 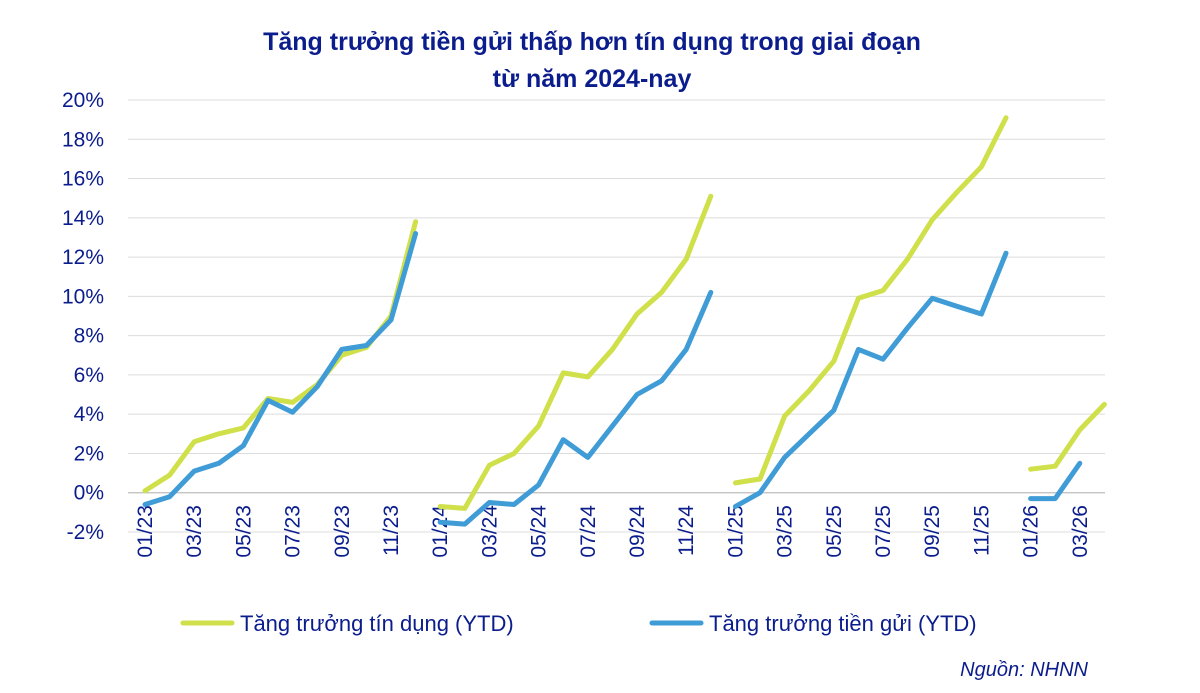 What do you see at coordinates (83, 139) in the screenshot?
I see `y-tick-label: 18%` at bounding box center [83, 139].